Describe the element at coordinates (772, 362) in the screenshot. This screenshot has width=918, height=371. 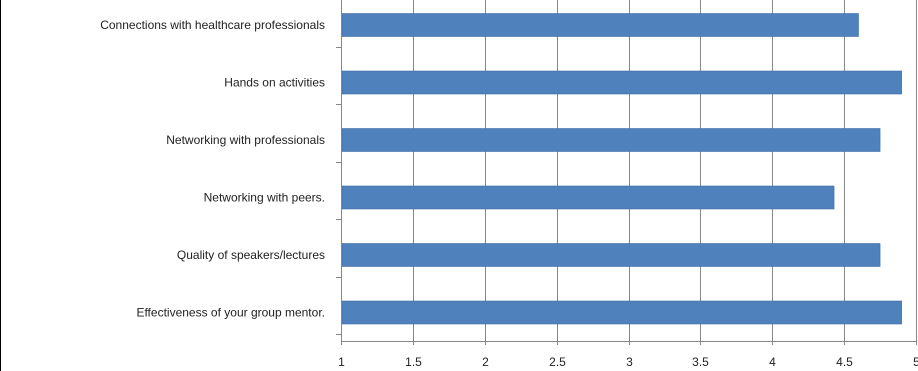
I see `x-tick-label: 4` at that location.